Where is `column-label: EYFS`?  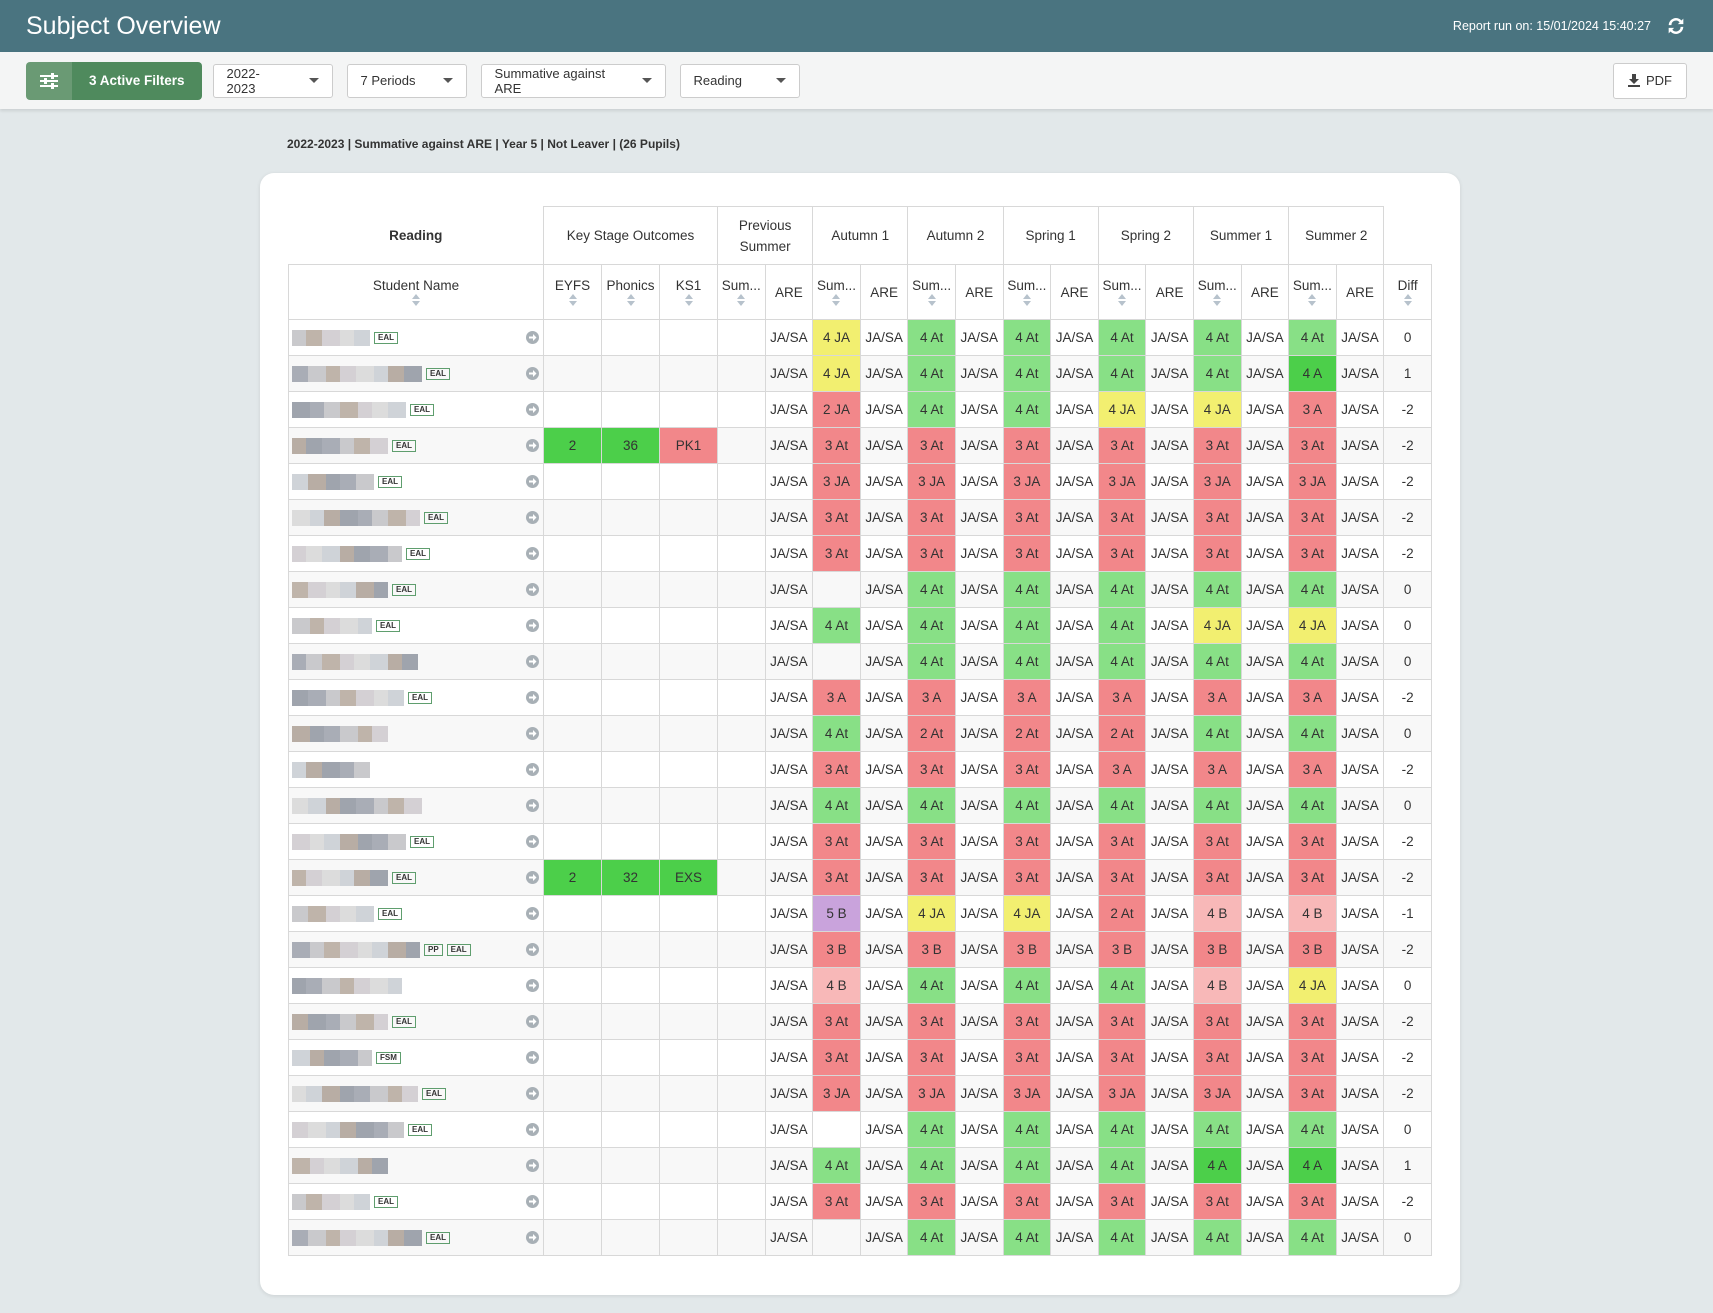
column-label: EYFS is located at coordinates (572, 285).